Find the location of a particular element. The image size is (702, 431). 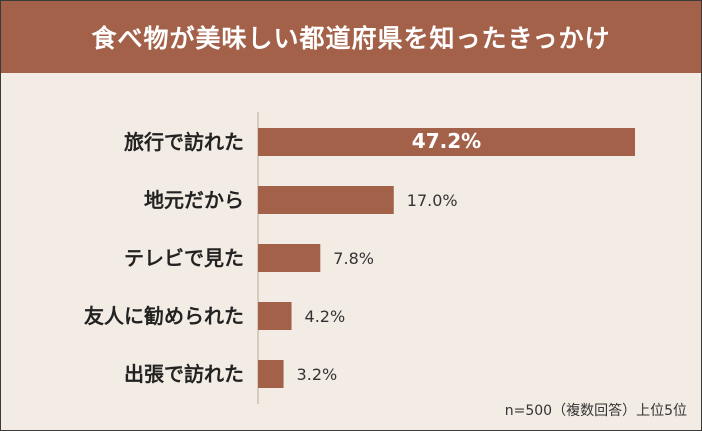

value-label: 7.8% is located at coordinates (353, 258).